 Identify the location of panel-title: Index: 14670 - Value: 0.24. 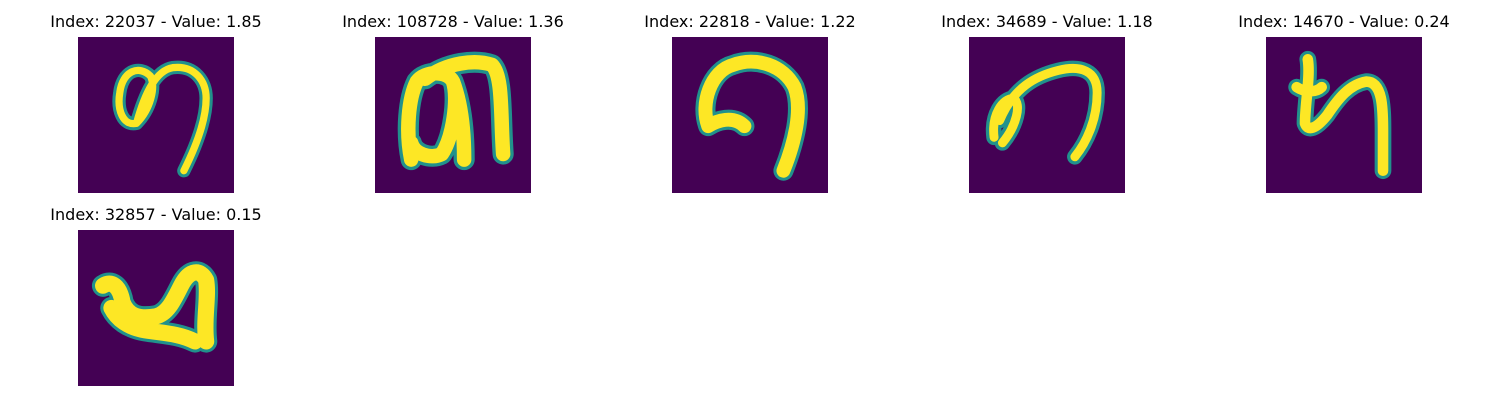
(1344, 21).